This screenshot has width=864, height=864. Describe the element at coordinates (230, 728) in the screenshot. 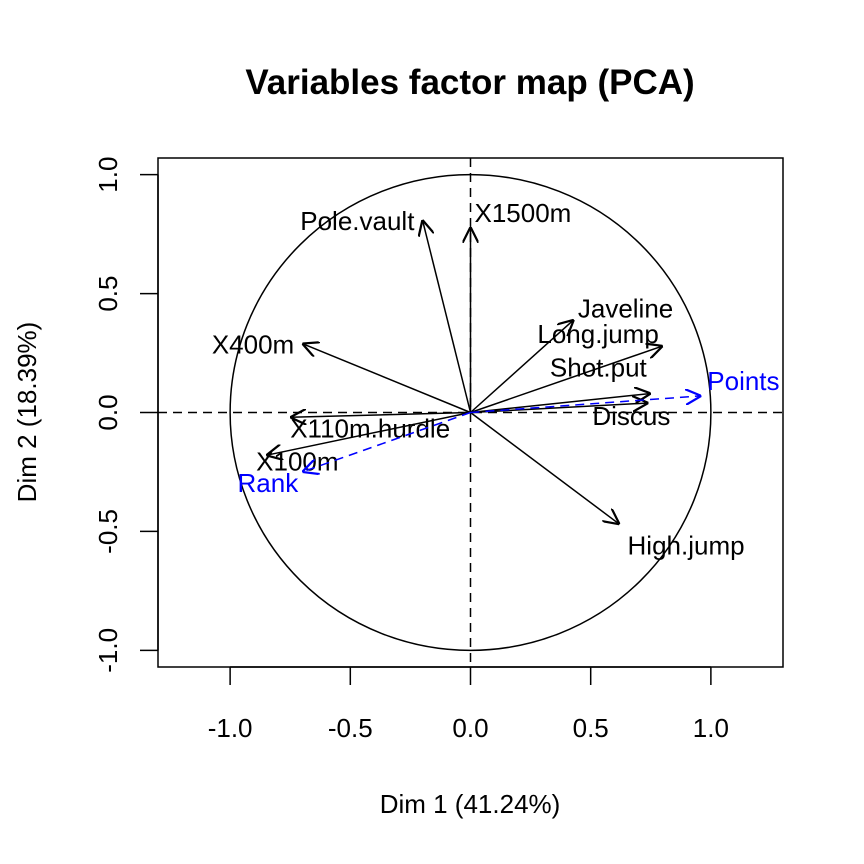

I see `x-tick-label: -1.0` at that location.